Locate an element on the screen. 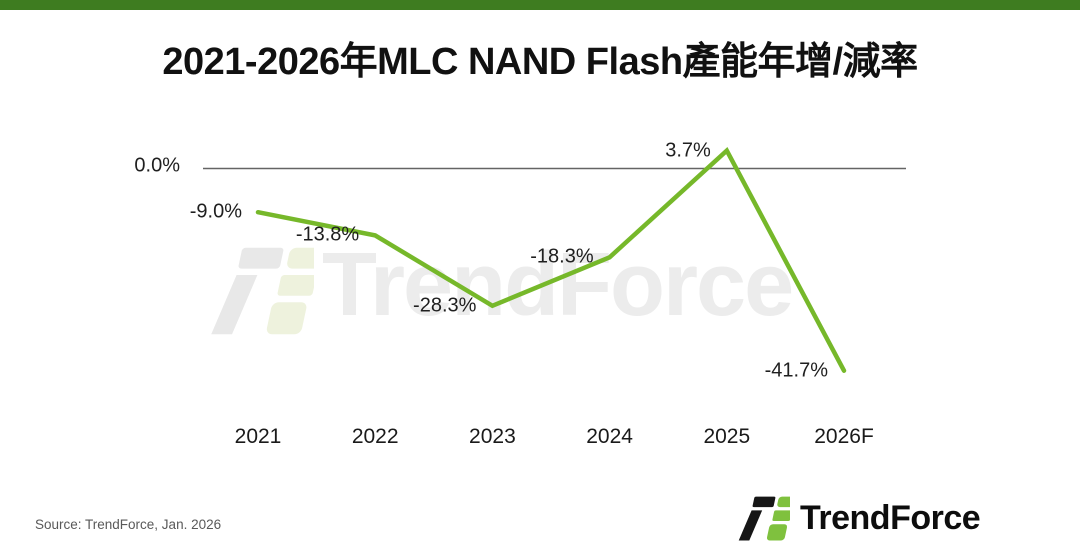 This screenshot has width=1080, height=560. value-label-2026F: -41.7% is located at coordinates (796, 370).